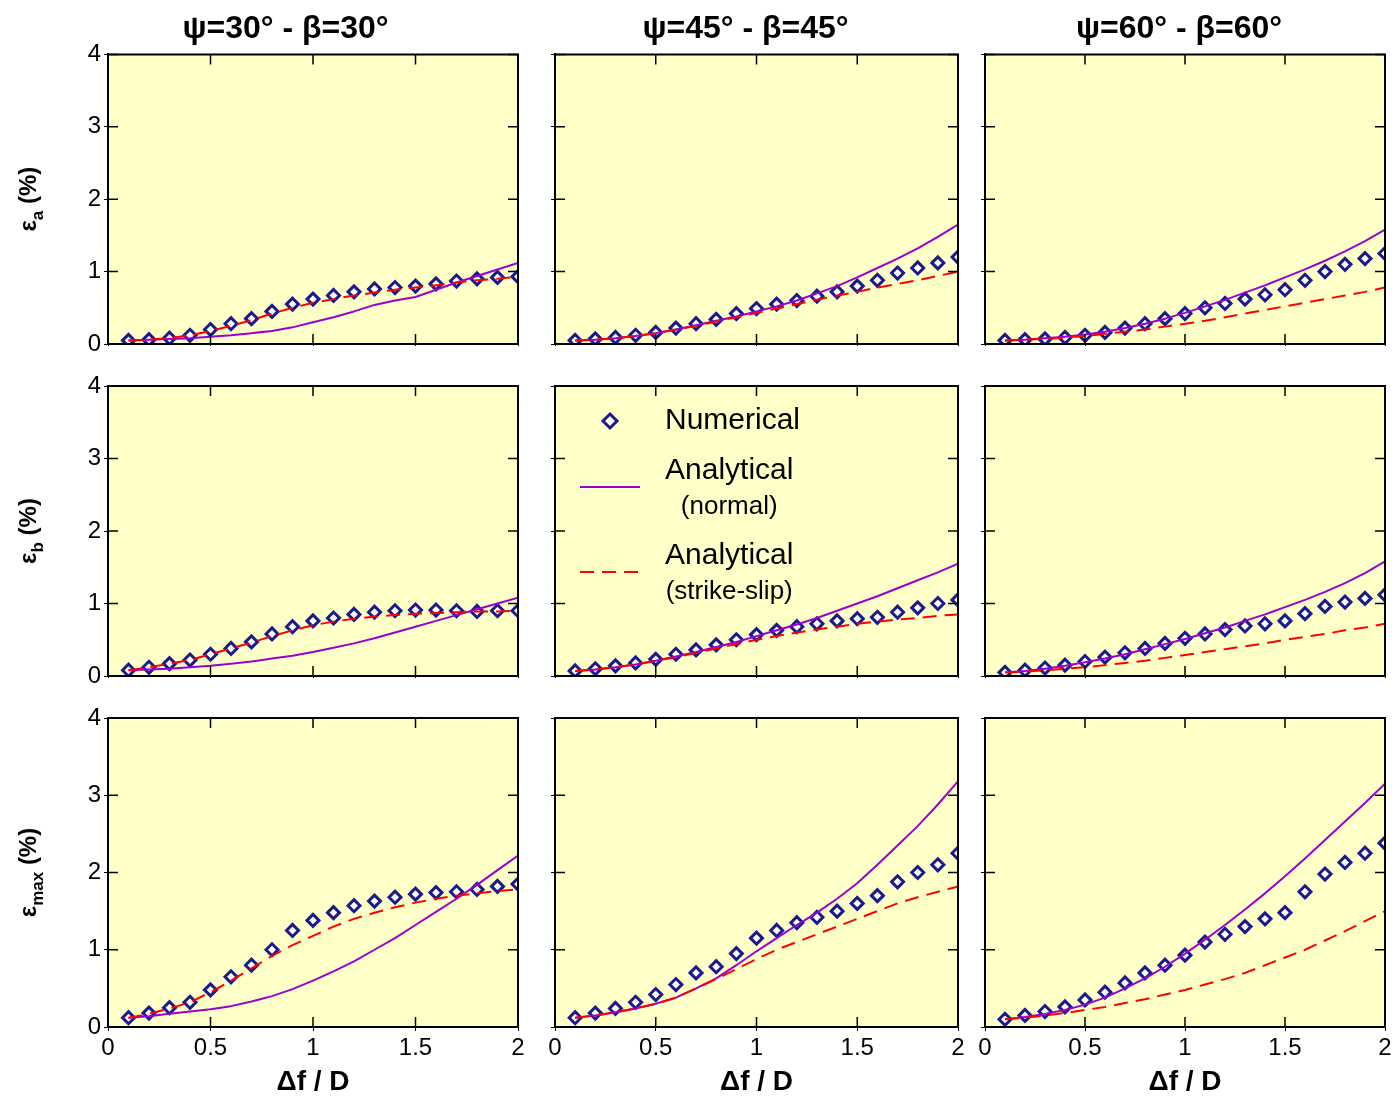  I want to click on y-axis-title: εa (%), so click(31, 199).